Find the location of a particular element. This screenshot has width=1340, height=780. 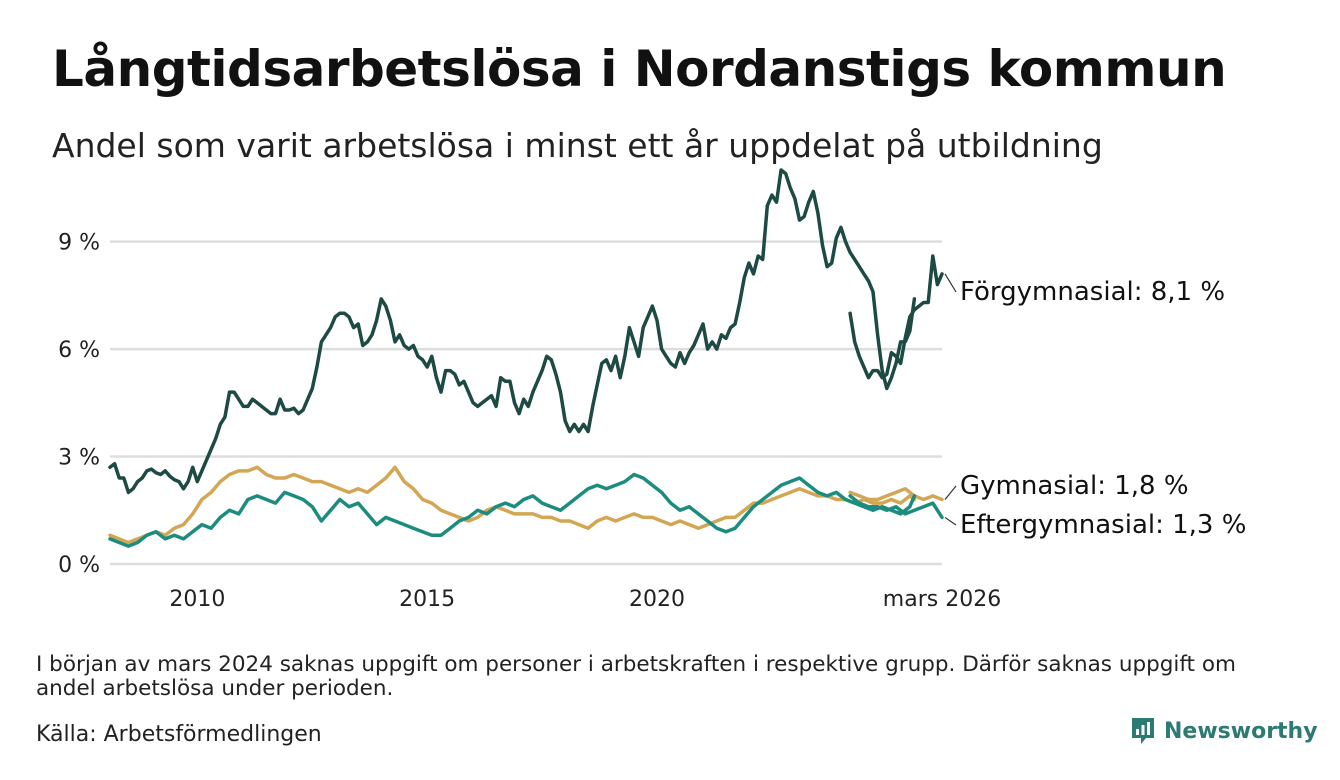

series-label-förgymnasial: Förgymnasial: 8,1 % is located at coordinates (1092, 292).